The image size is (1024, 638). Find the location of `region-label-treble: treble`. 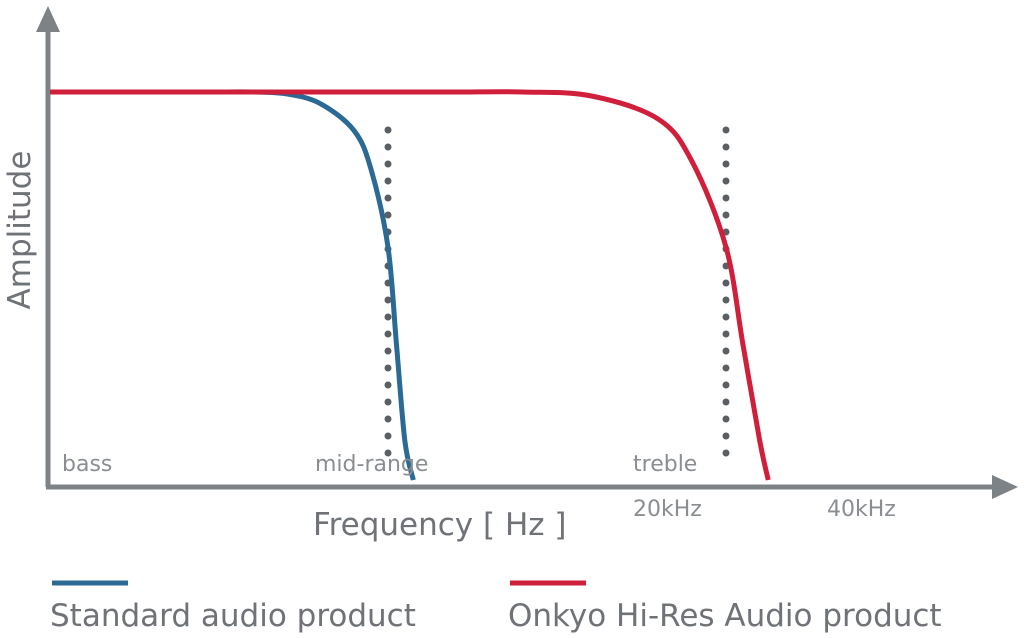

region-label-treble: treble is located at coordinates (665, 464).